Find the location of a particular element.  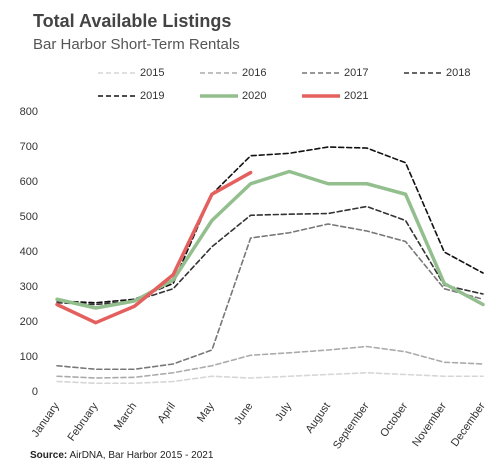

legend-label: 2019 is located at coordinates (152, 96).